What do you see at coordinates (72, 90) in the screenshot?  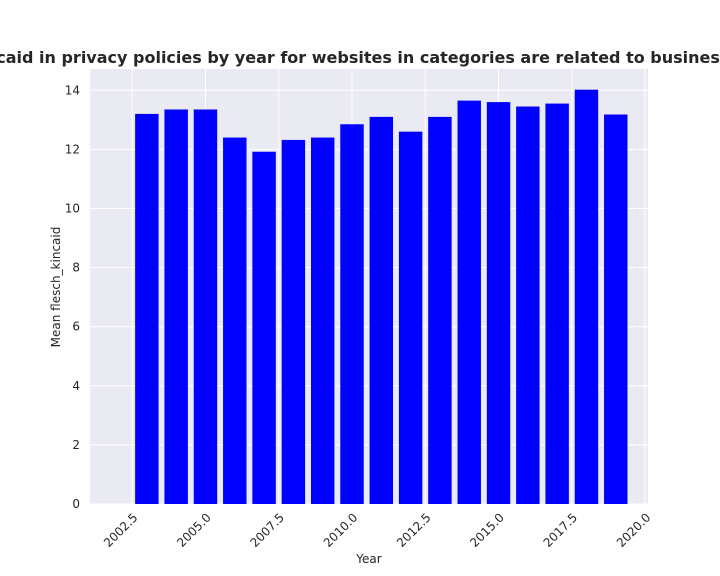 I see `y-tick-label: 14` at bounding box center [72, 90].